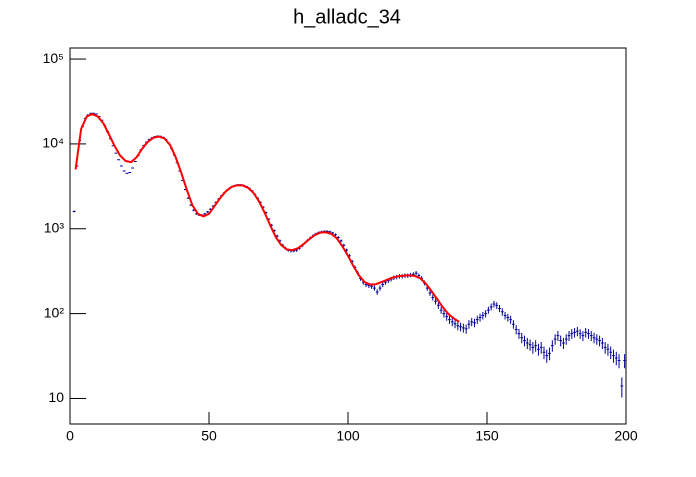 This screenshot has width=696, height=477. What do you see at coordinates (53, 143) in the screenshot?
I see `y-tick-label: 10⁴` at bounding box center [53, 143].